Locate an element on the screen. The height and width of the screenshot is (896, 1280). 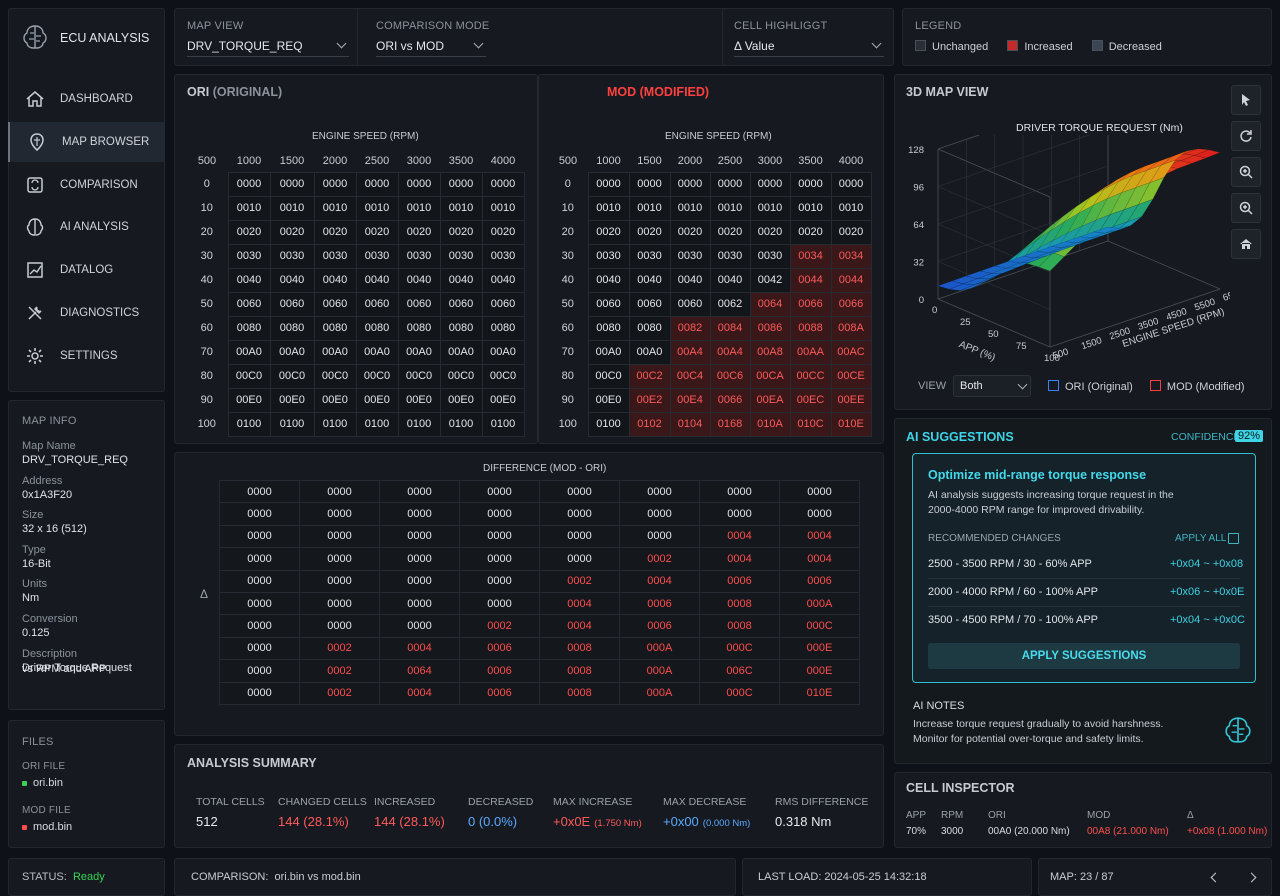
sidebar-item-ai-analysis: AI ANALYSIS is located at coordinates (86, 227).